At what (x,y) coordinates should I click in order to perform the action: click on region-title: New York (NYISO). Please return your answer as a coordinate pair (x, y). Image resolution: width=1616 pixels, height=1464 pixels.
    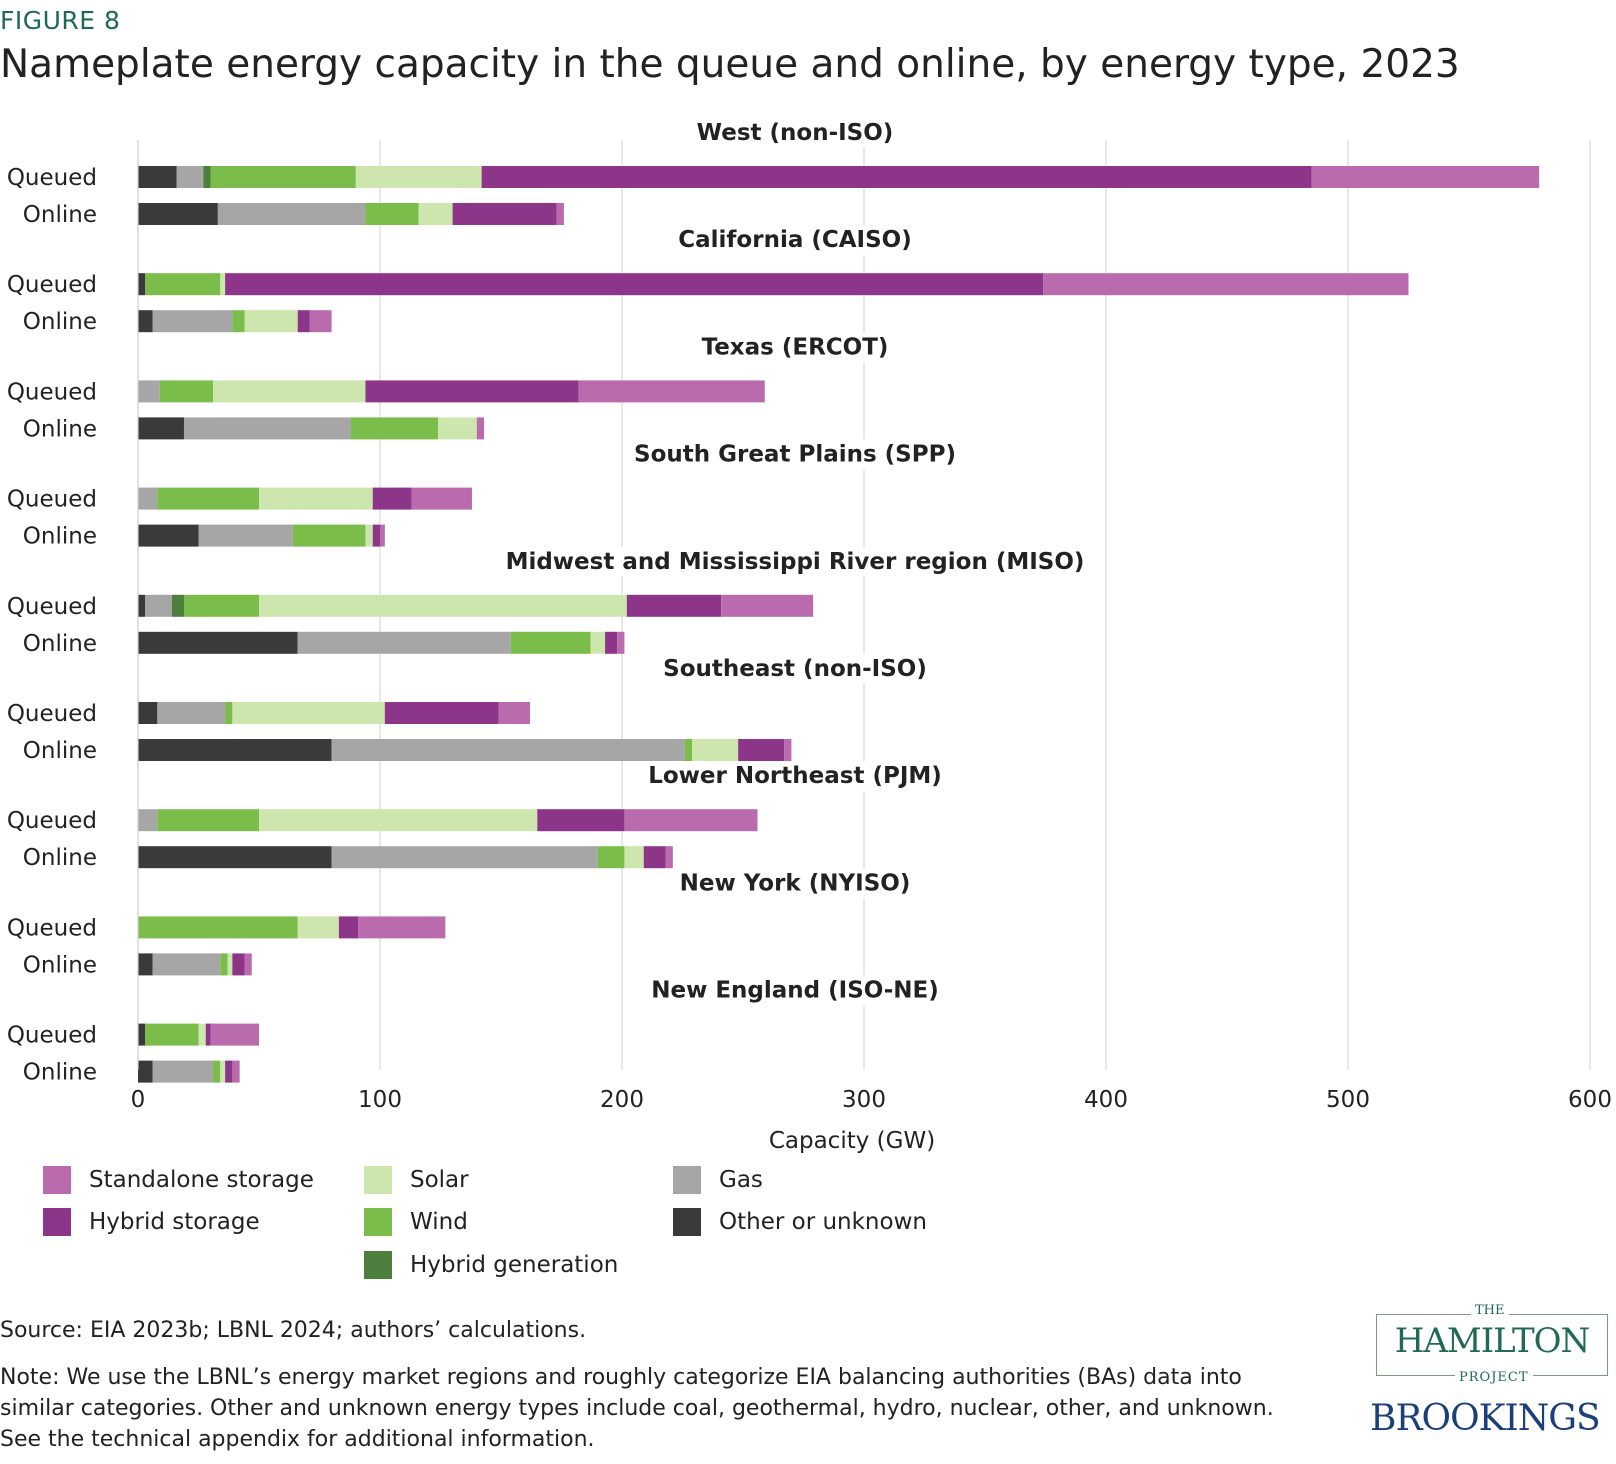
    Looking at the image, I should click on (795, 883).